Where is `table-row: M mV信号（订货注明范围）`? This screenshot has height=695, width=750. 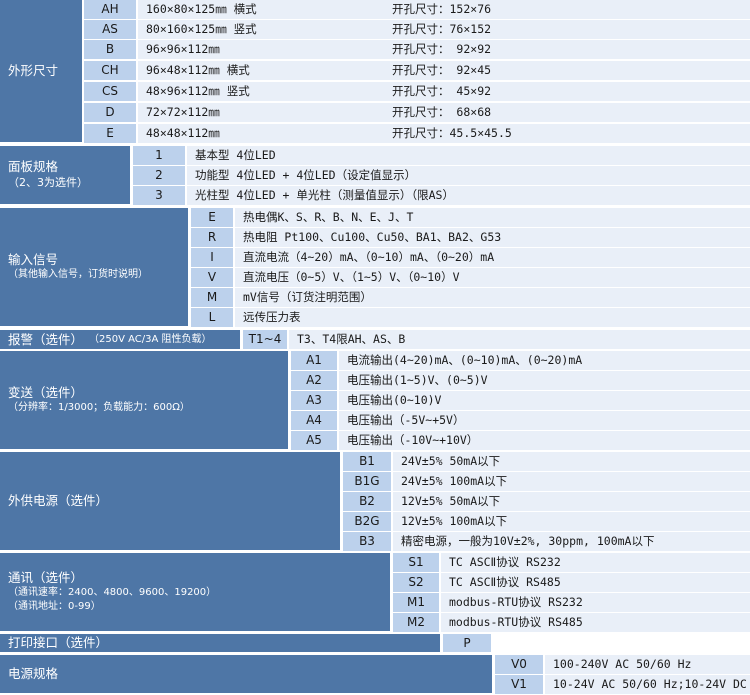 table-row: M mV信号（订货注明范围） is located at coordinates (375, 297).